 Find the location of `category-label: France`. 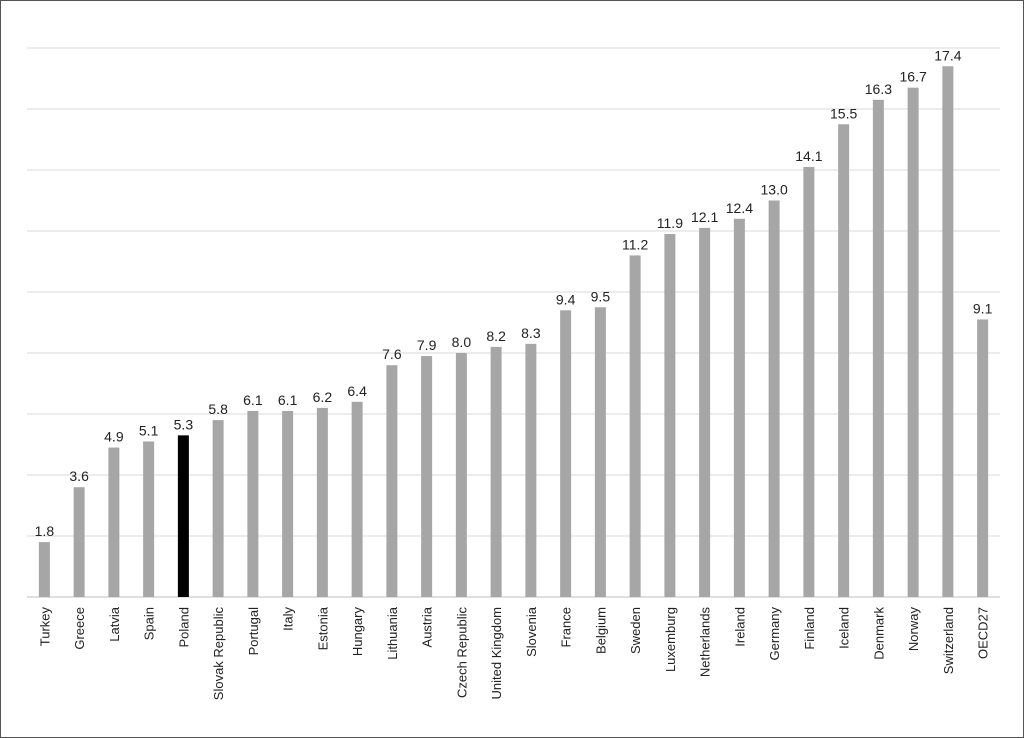

category-label: France is located at coordinates (566, 627).